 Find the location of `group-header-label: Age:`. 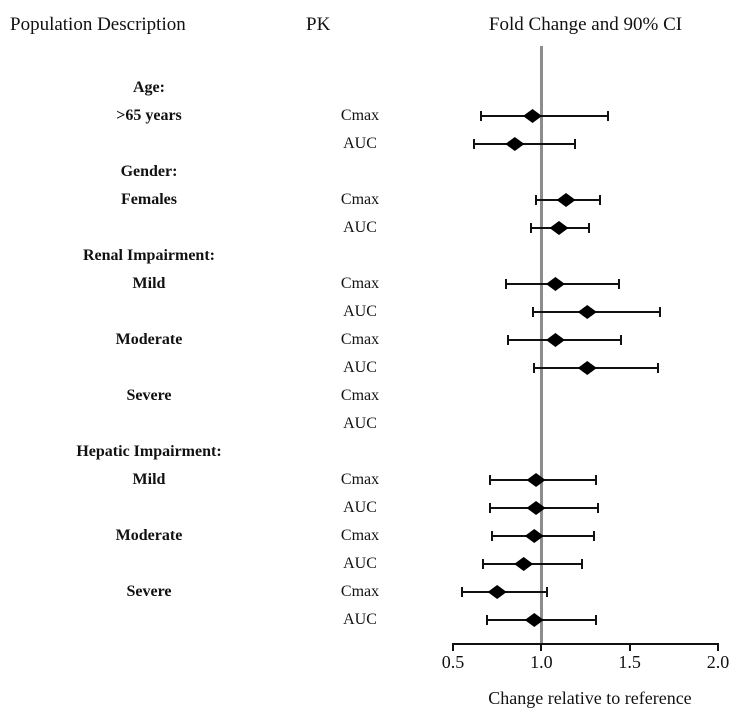

group-header-label: Age: is located at coordinates (149, 87).